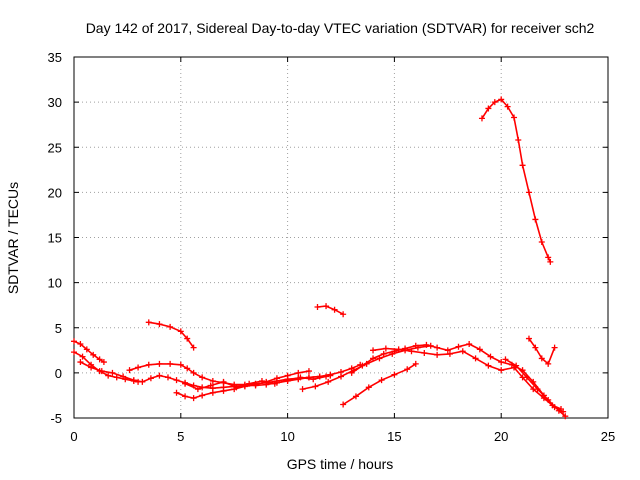 The width and height of the screenshot is (640, 480). Describe the element at coordinates (13, 238) in the screenshot. I see `y-axis-label: SDTVAR / TECUs` at that location.